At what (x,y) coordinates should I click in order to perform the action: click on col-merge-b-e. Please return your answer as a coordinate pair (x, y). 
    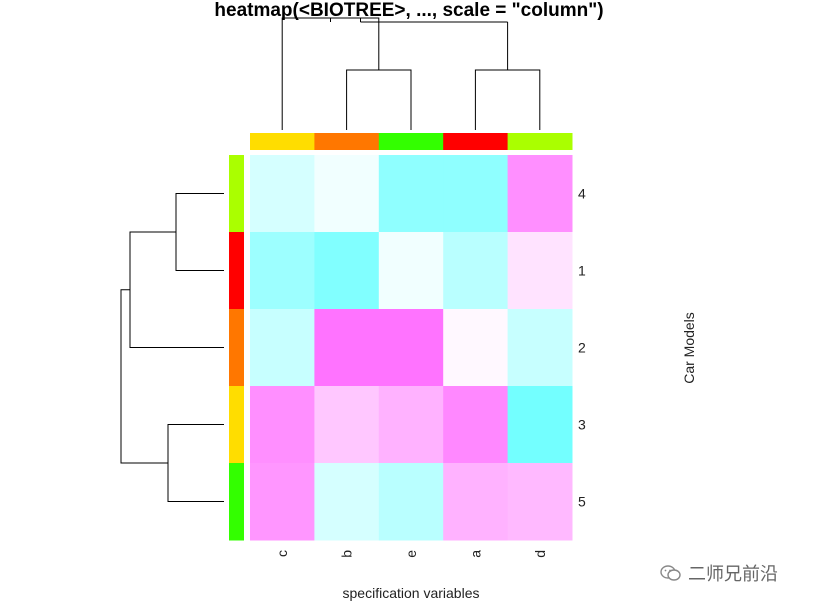
    Looking at the image, I should click on (379, 99).